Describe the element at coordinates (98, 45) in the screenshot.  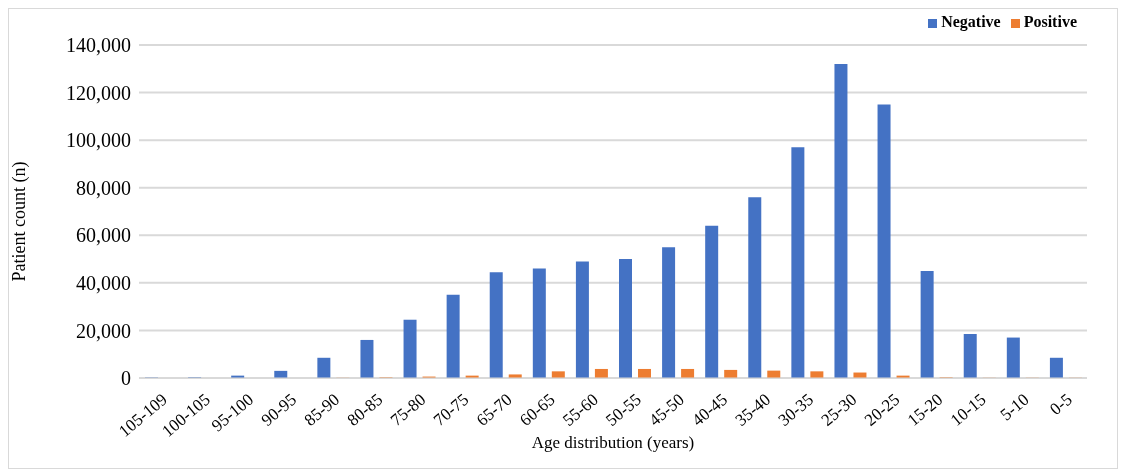
I see `y-tick-label: 140,000` at that location.